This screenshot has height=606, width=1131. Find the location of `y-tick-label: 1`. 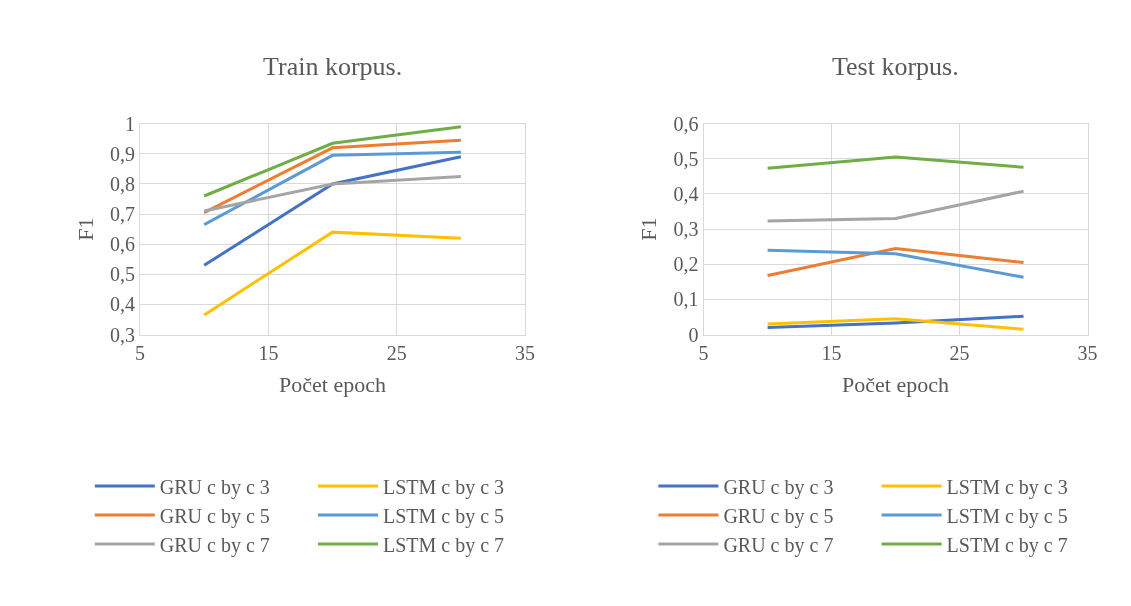

y-tick-label: 1 is located at coordinates (130, 123).